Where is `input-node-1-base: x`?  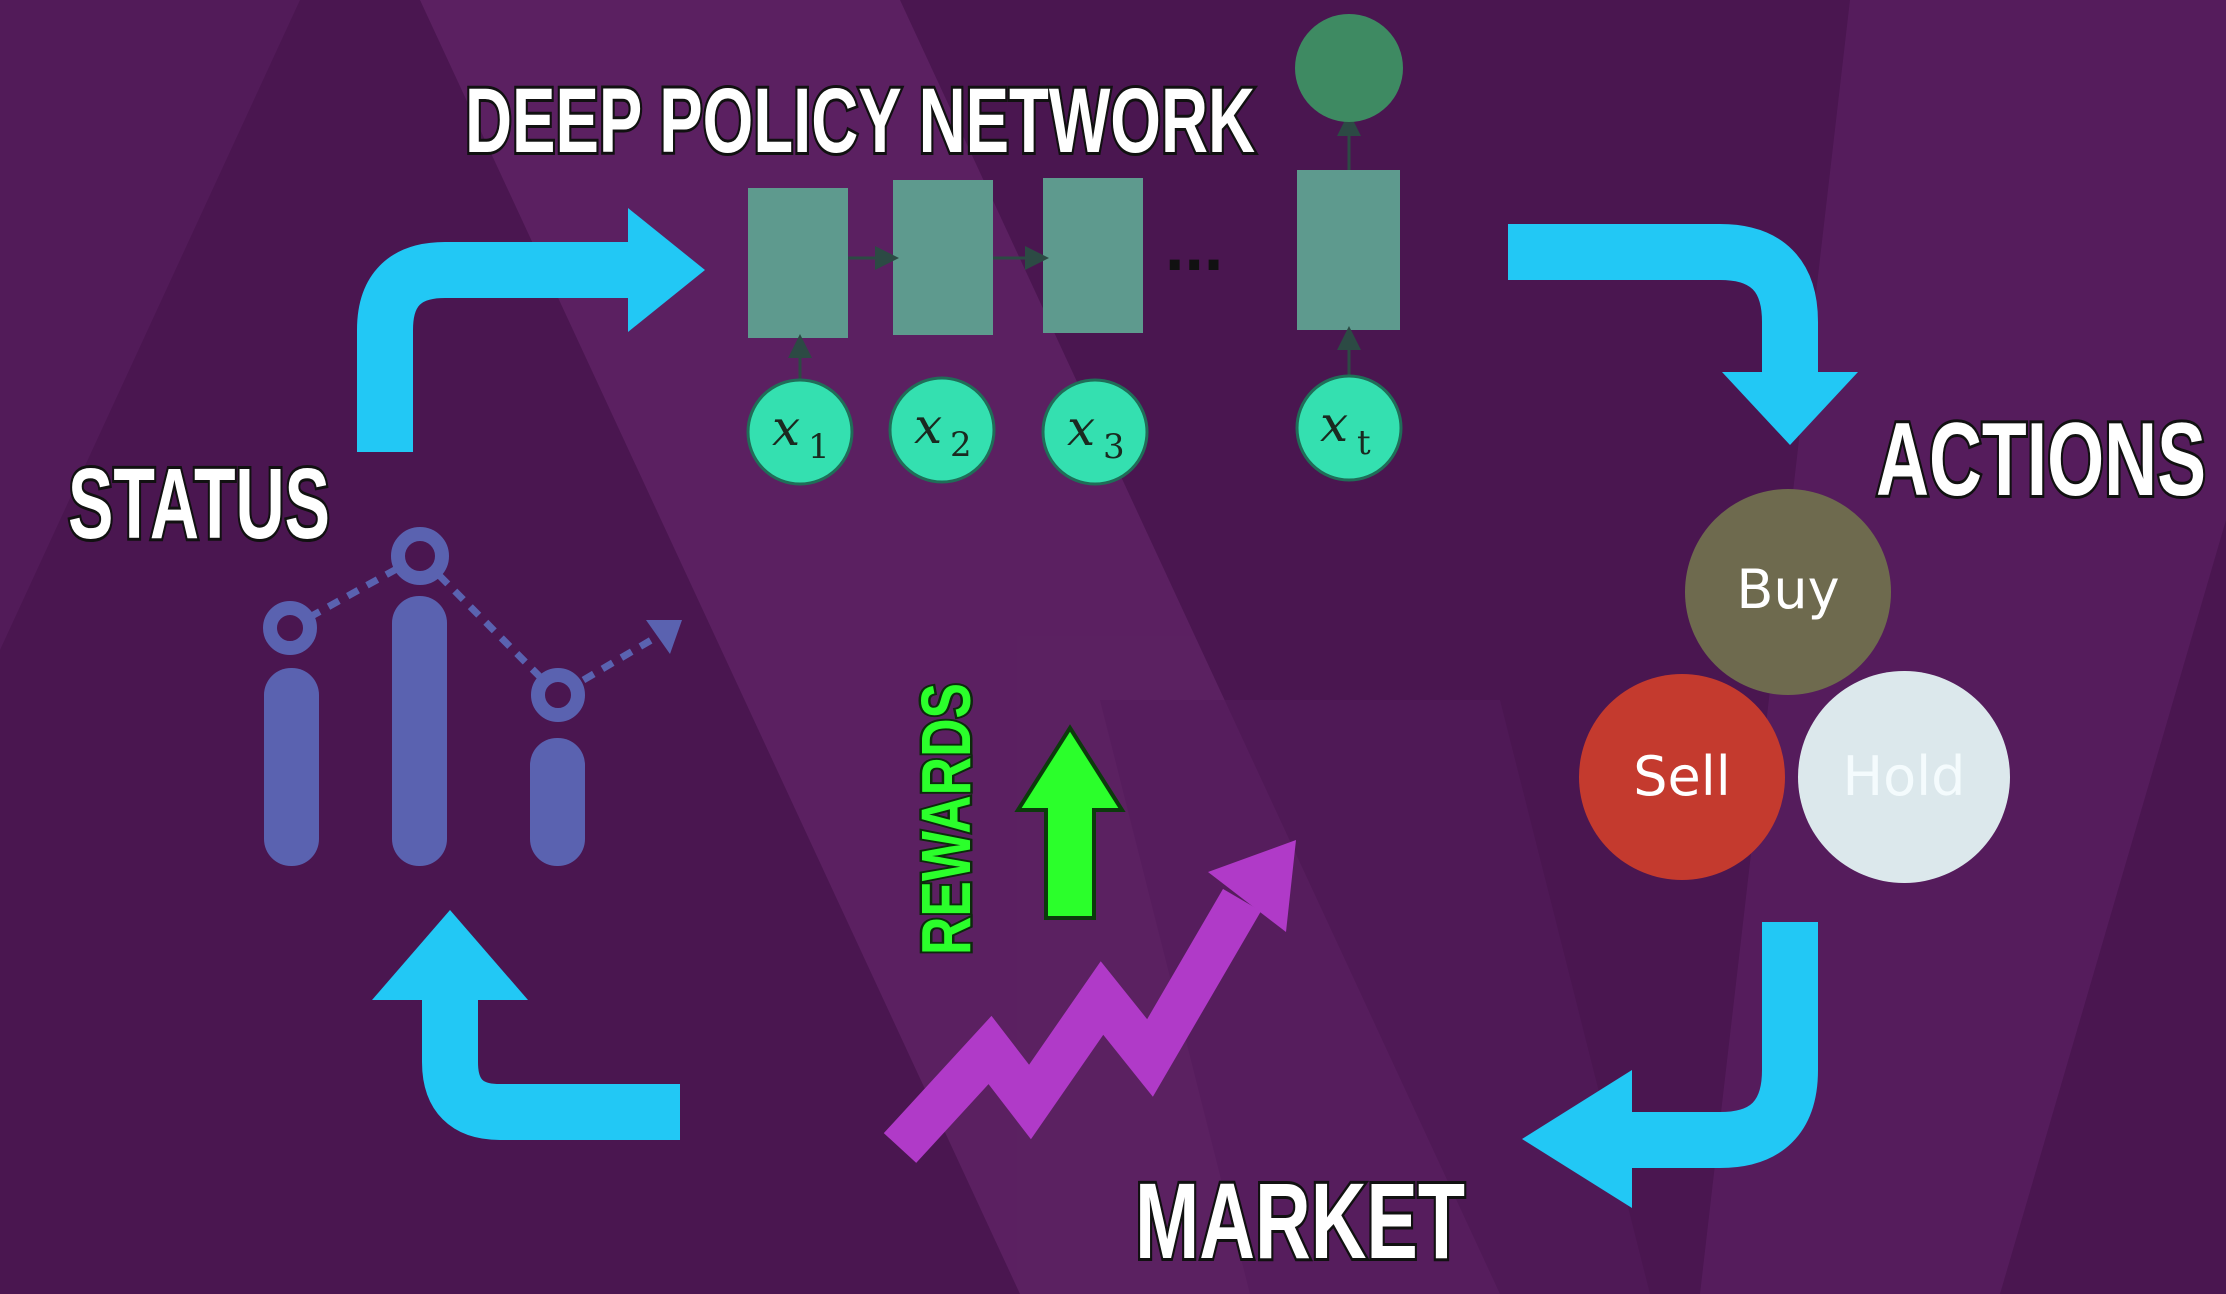
input-node-1-base: x is located at coordinates (786, 428).